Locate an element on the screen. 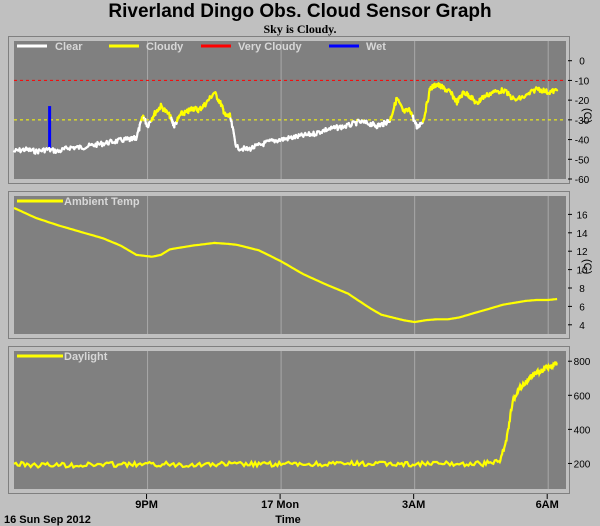 Image resolution: width=600 pixels, height=526 pixels. legend-wet: Wet is located at coordinates (376, 47).